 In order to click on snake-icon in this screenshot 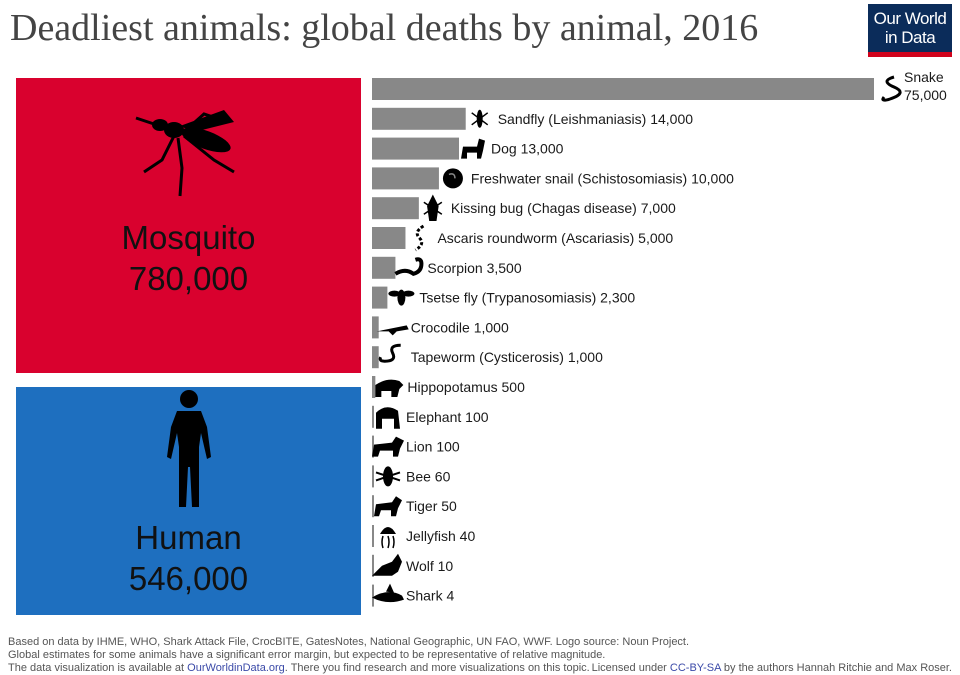, I will do `click(891, 88)`.